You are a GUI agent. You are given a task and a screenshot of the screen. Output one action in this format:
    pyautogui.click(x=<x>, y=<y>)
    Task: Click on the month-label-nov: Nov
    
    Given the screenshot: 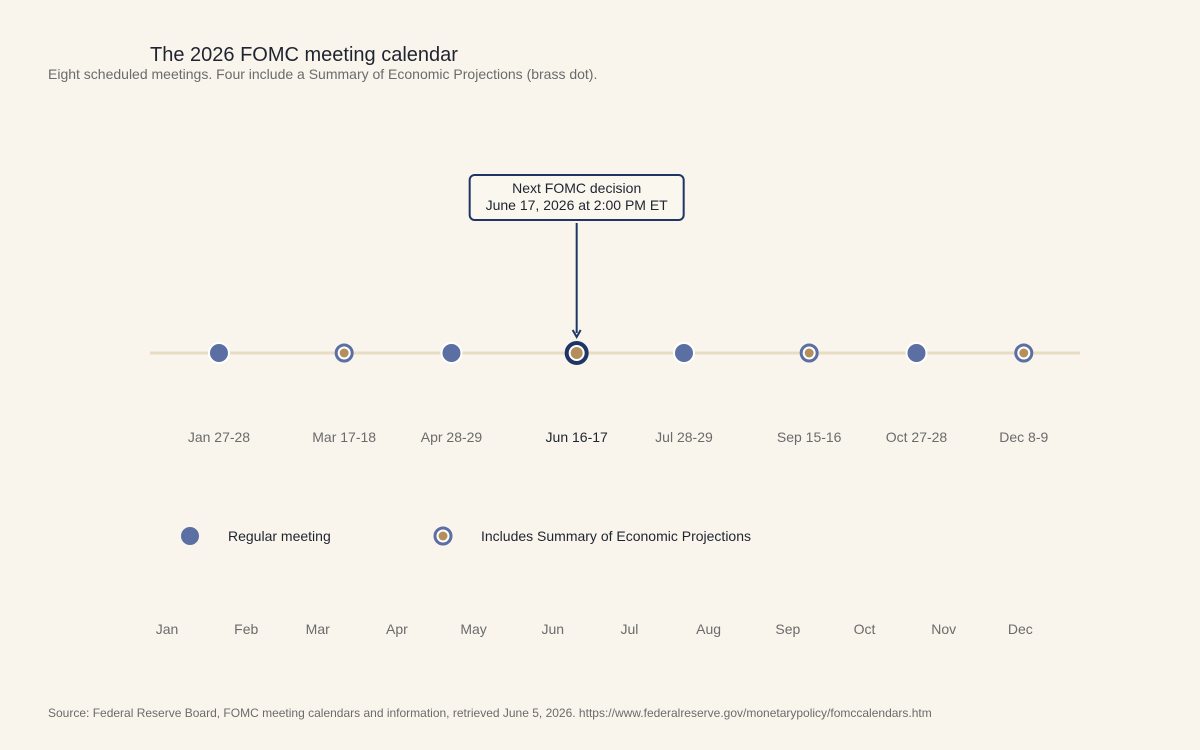 What is the action you would take?
    pyautogui.click(x=943, y=629)
    